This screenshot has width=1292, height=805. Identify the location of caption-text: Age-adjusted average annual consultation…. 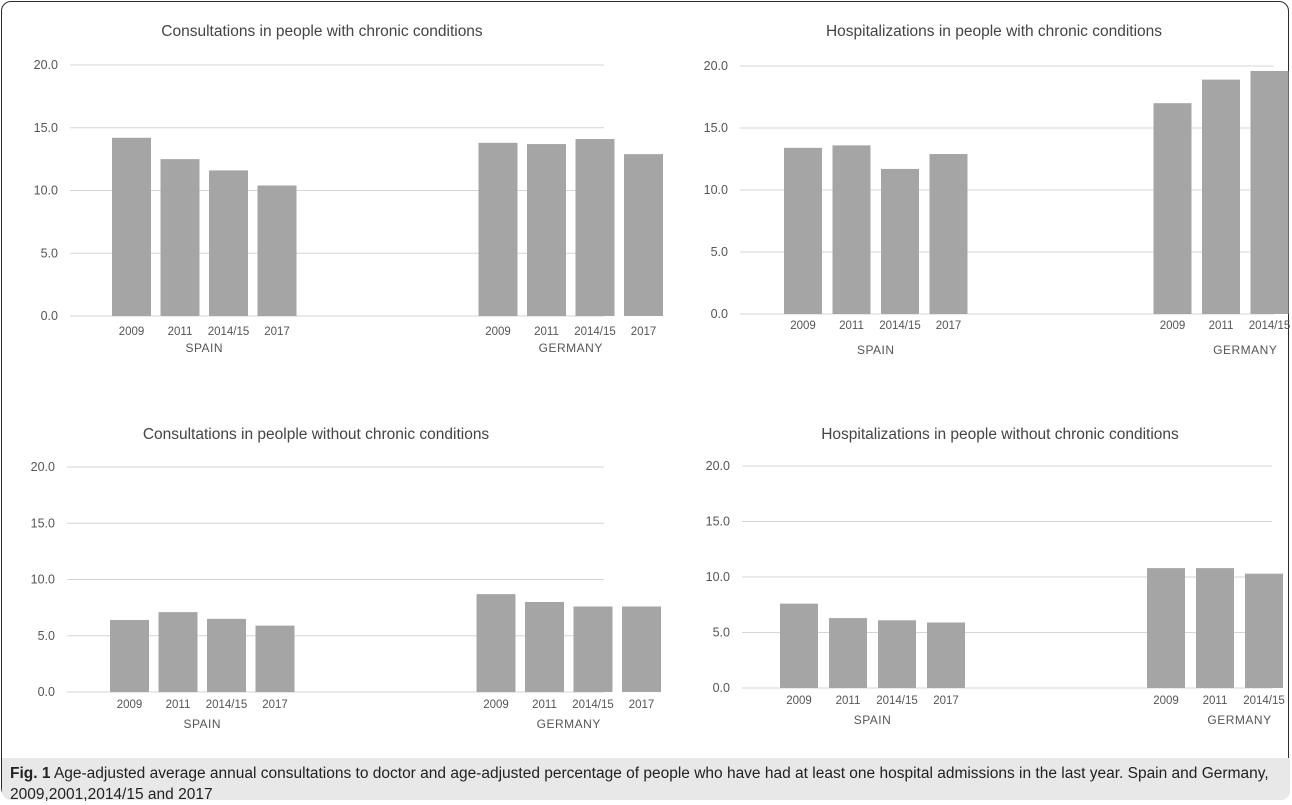
(639, 784).